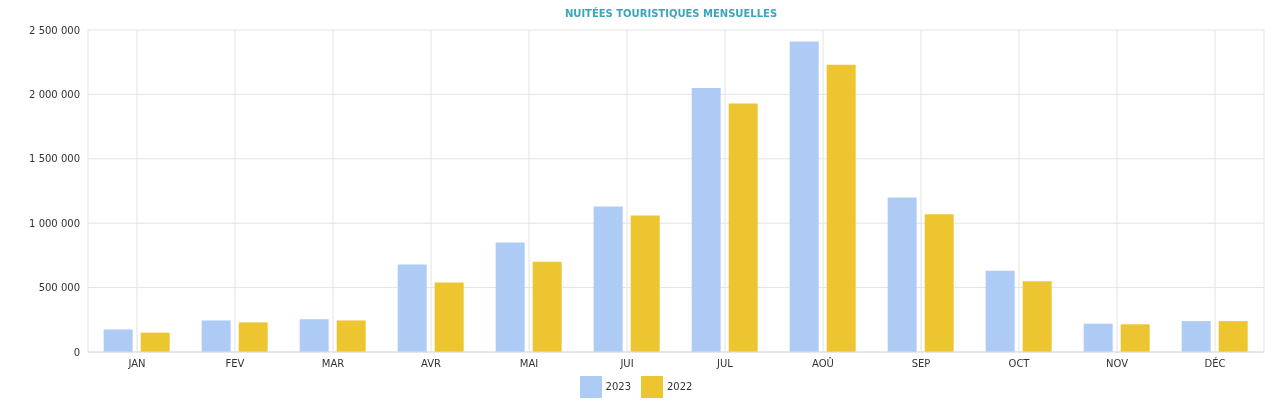 The image size is (1282, 412). What do you see at coordinates (235, 364) in the screenshot?
I see `x-tick-label: FEV` at bounding box center [235, 364].